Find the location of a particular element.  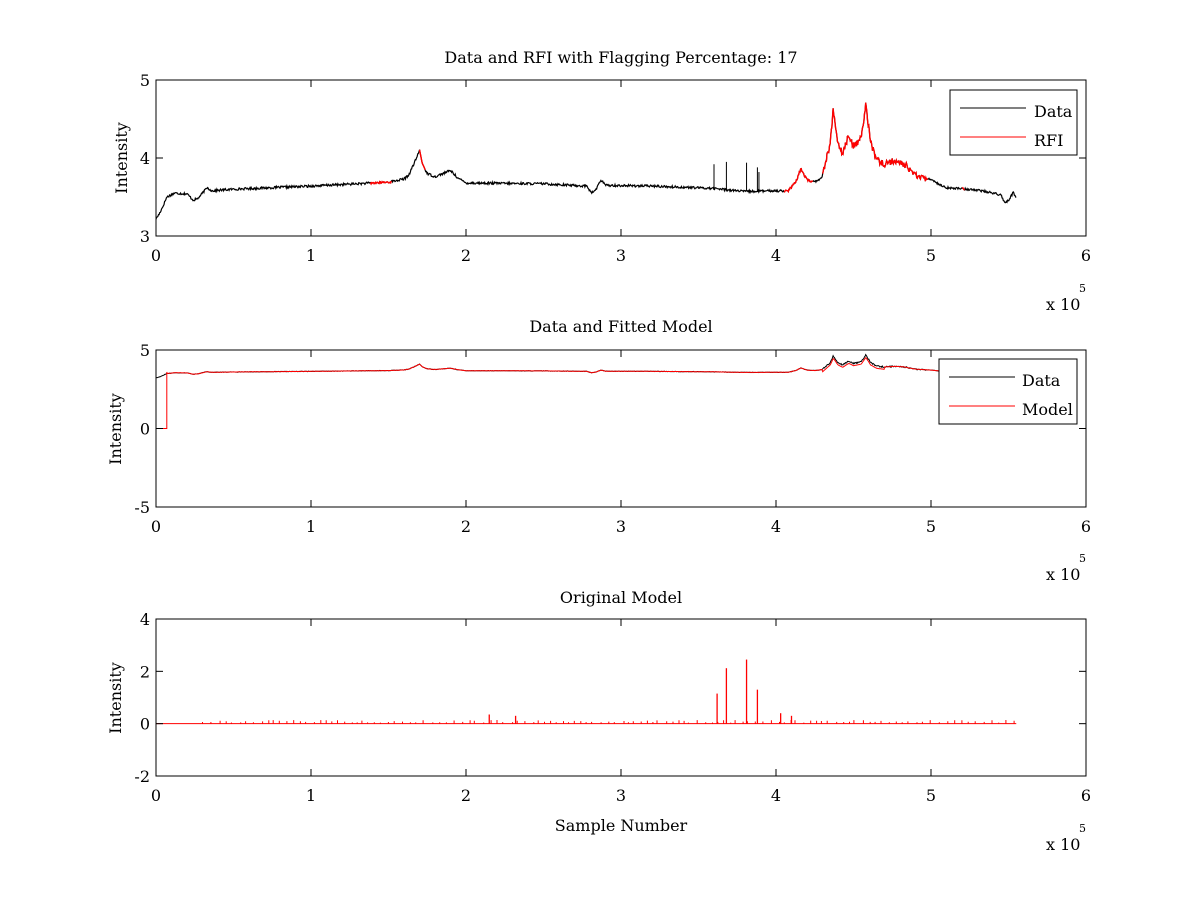

panel-2-series is located at coordinates (586, 391).